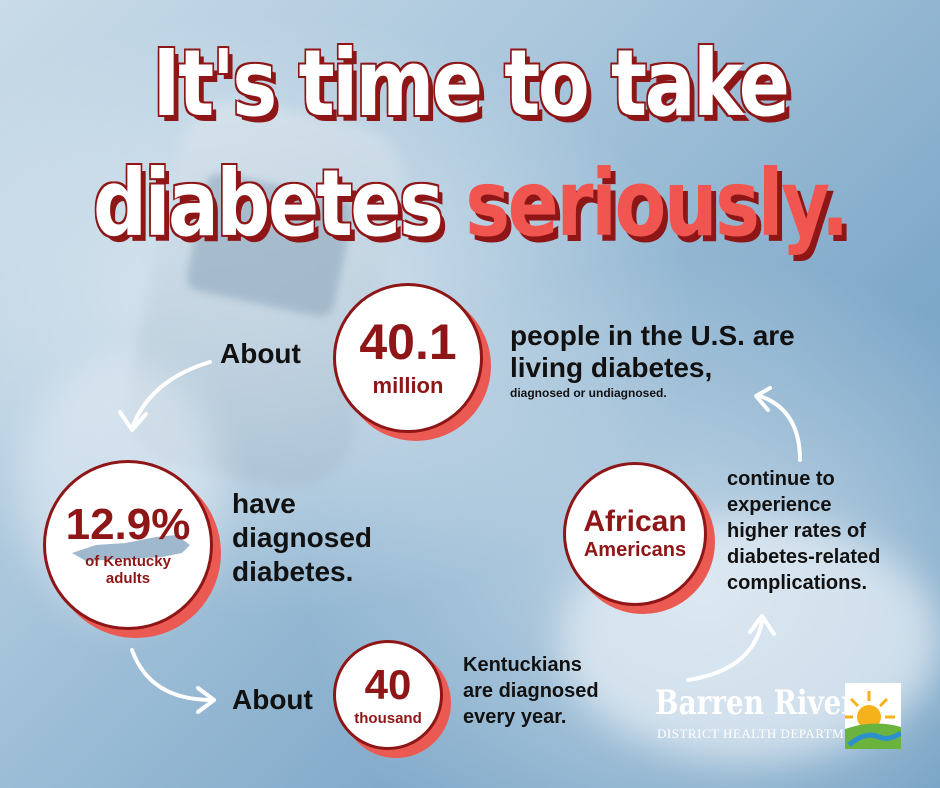  I want to click on yearly-text-line3: every year., so click(515, 717).